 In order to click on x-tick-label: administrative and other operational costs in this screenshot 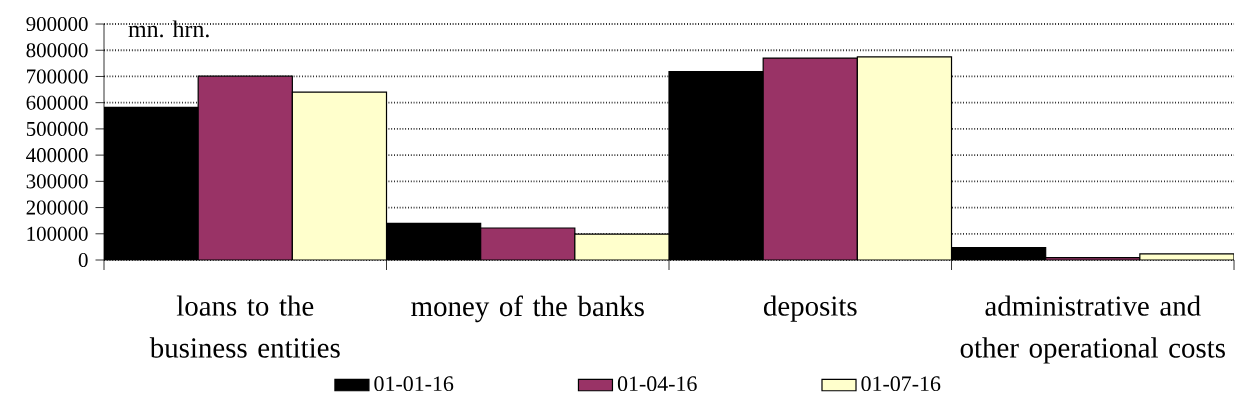, I will do `click(1092, 329)`.